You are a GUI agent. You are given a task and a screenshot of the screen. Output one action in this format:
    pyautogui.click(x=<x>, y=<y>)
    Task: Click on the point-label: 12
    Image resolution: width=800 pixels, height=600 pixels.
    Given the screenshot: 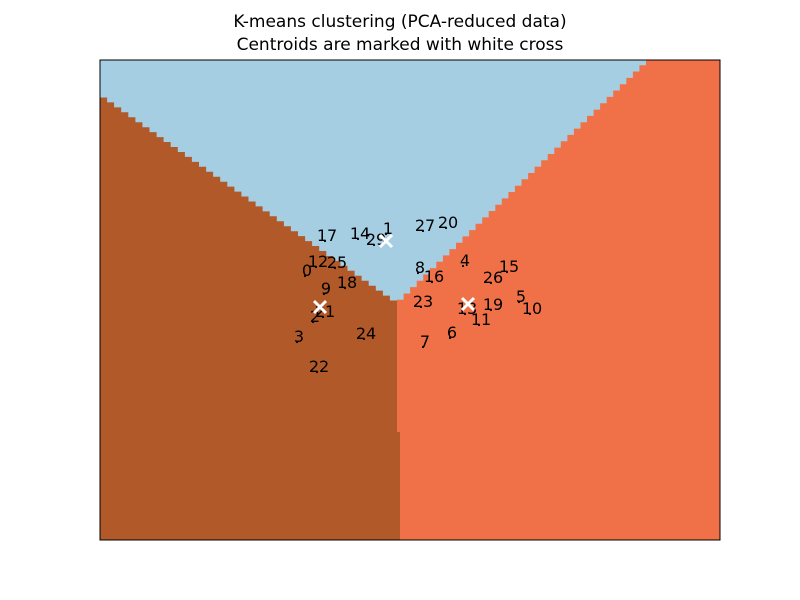 What is the action you would take?
    pyautogui.click(x=318, y=261)
    